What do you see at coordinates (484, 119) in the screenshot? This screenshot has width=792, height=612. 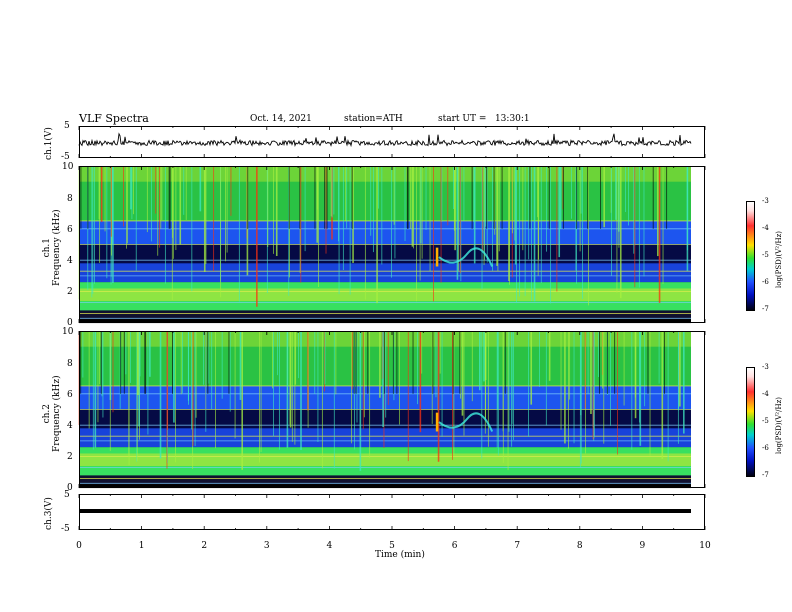 I see `start-time-label: start UT = 13:30:1` at bounding box center [484, 119].